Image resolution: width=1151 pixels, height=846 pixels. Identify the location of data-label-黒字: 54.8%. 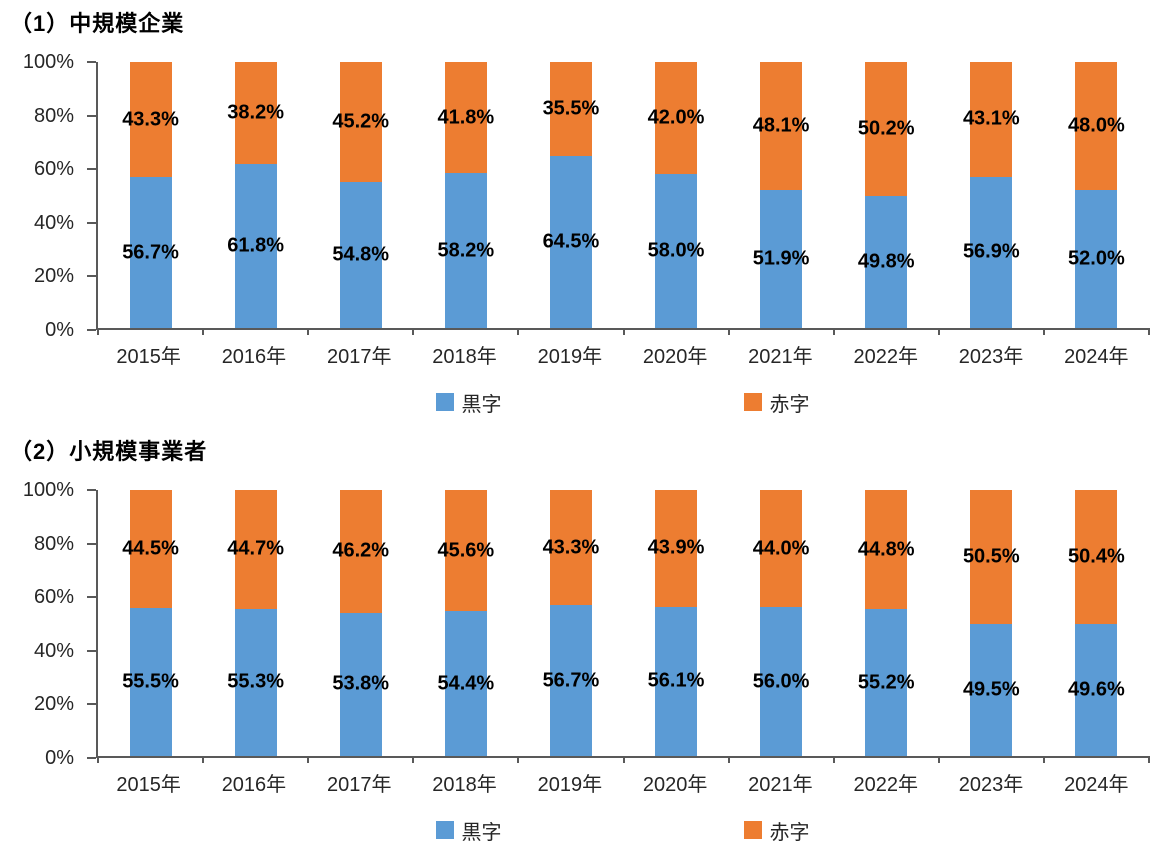
(361, 254).